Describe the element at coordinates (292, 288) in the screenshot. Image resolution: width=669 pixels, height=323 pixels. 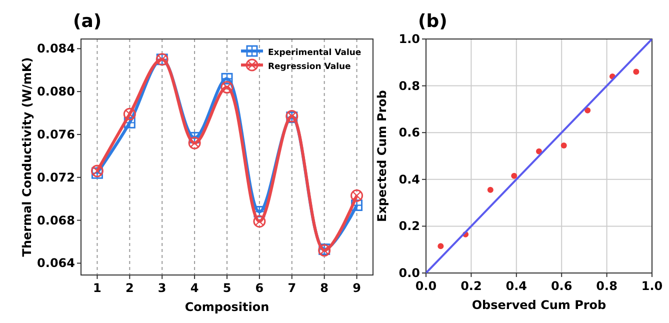
I see `x-tick-label: 7` at that location.